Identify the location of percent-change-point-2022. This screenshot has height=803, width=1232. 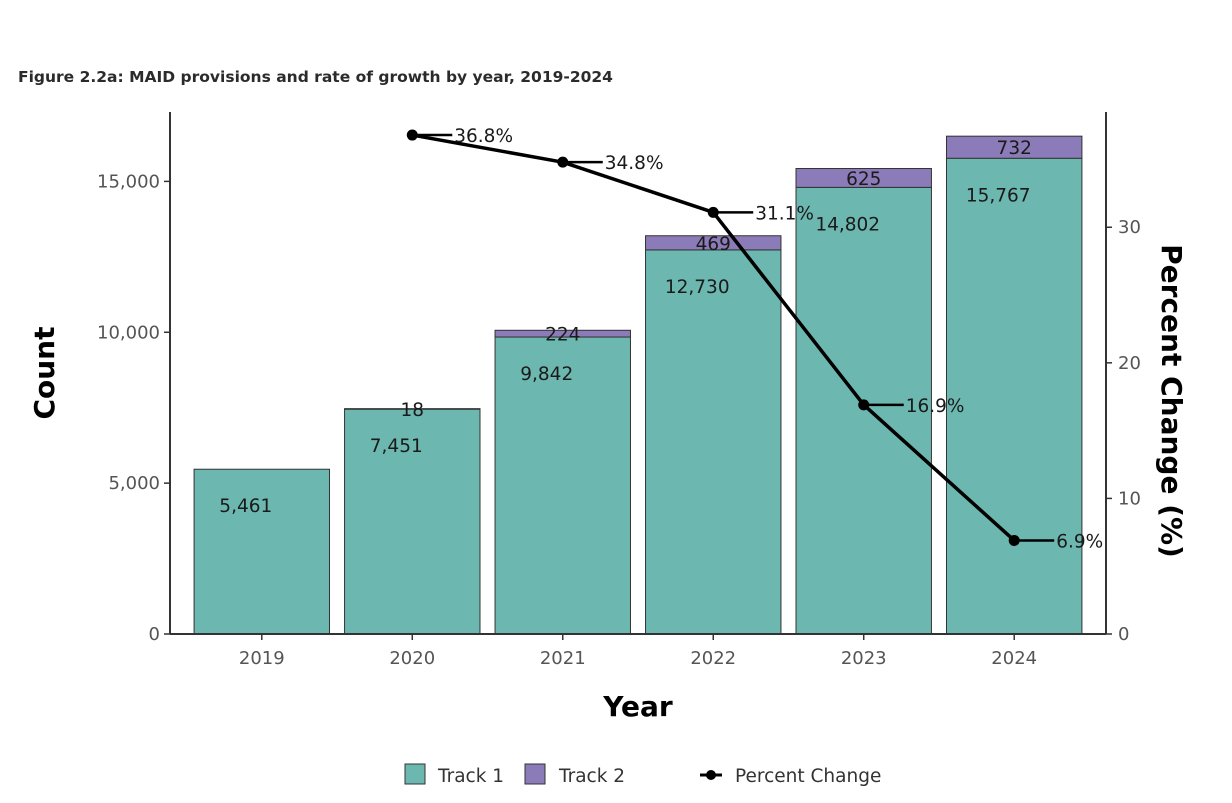
(713, 212).